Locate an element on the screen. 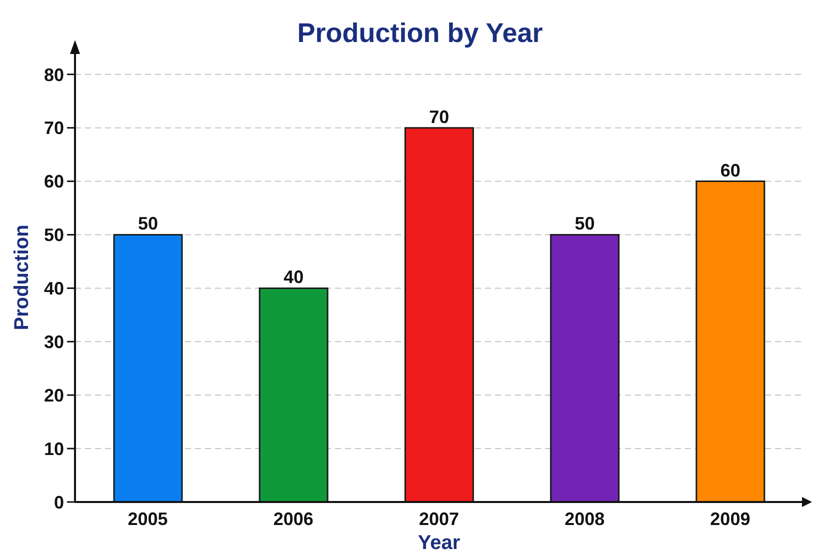  x-tick-label: 2006 is located at coordinates (293, 518).